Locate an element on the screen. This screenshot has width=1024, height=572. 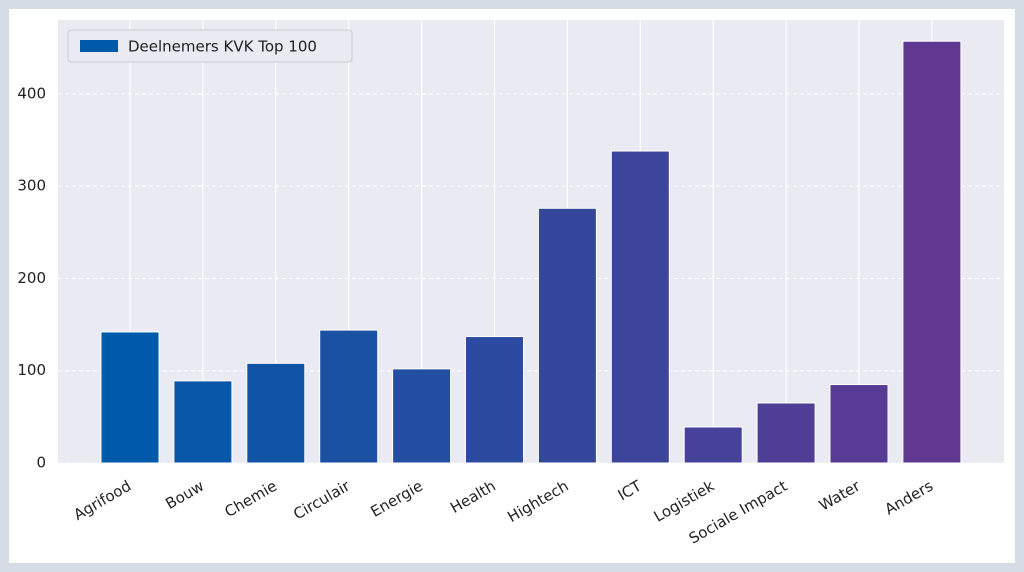
legend-label: Deelnemers KVK Top 100 is located at coordinates (222, 47).